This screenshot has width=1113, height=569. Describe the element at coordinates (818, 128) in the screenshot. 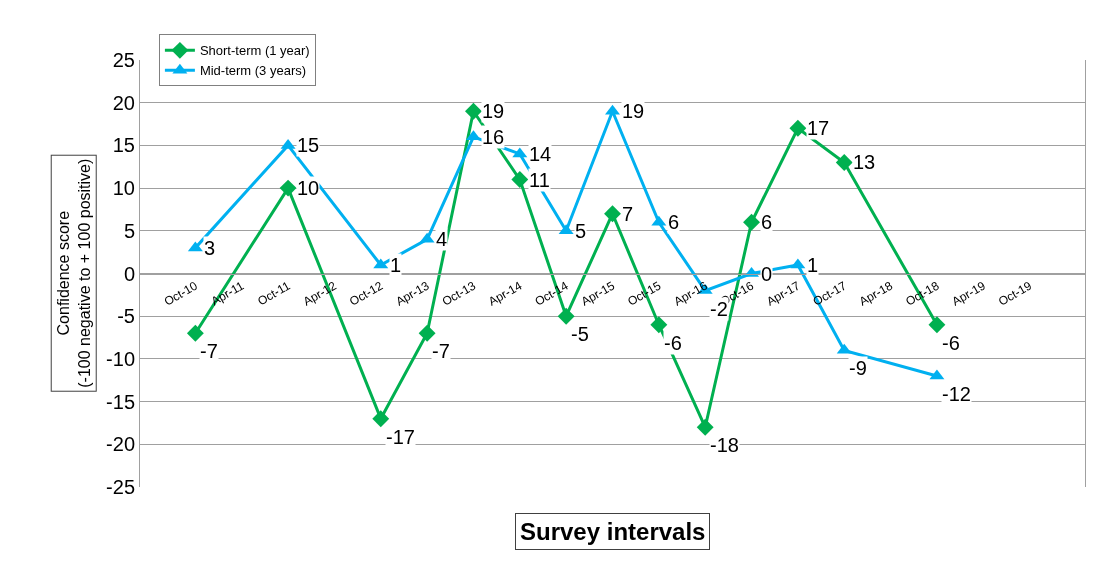

I see `data-label: 17` at that location.